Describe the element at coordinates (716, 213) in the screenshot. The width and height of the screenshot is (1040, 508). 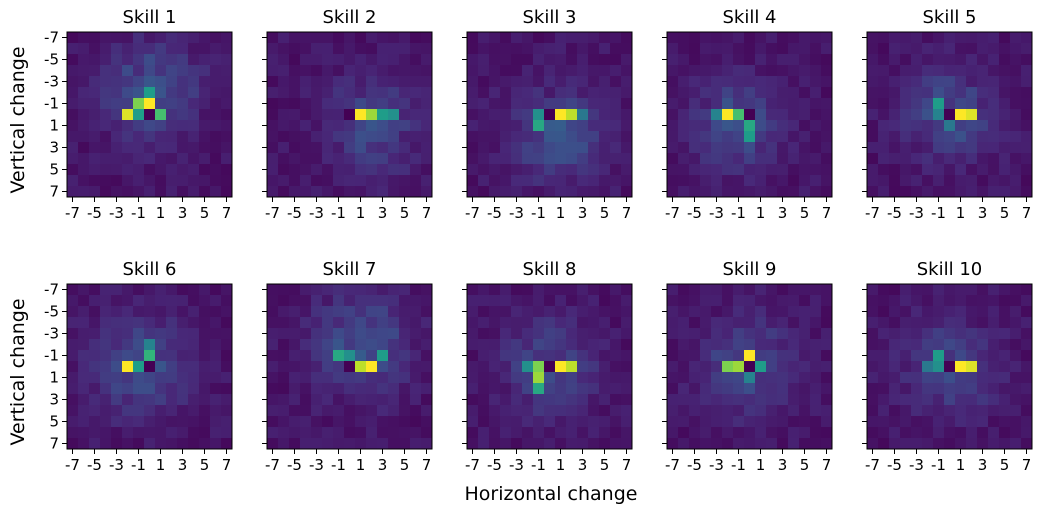
I see `x-tick-label: -3` at that location.